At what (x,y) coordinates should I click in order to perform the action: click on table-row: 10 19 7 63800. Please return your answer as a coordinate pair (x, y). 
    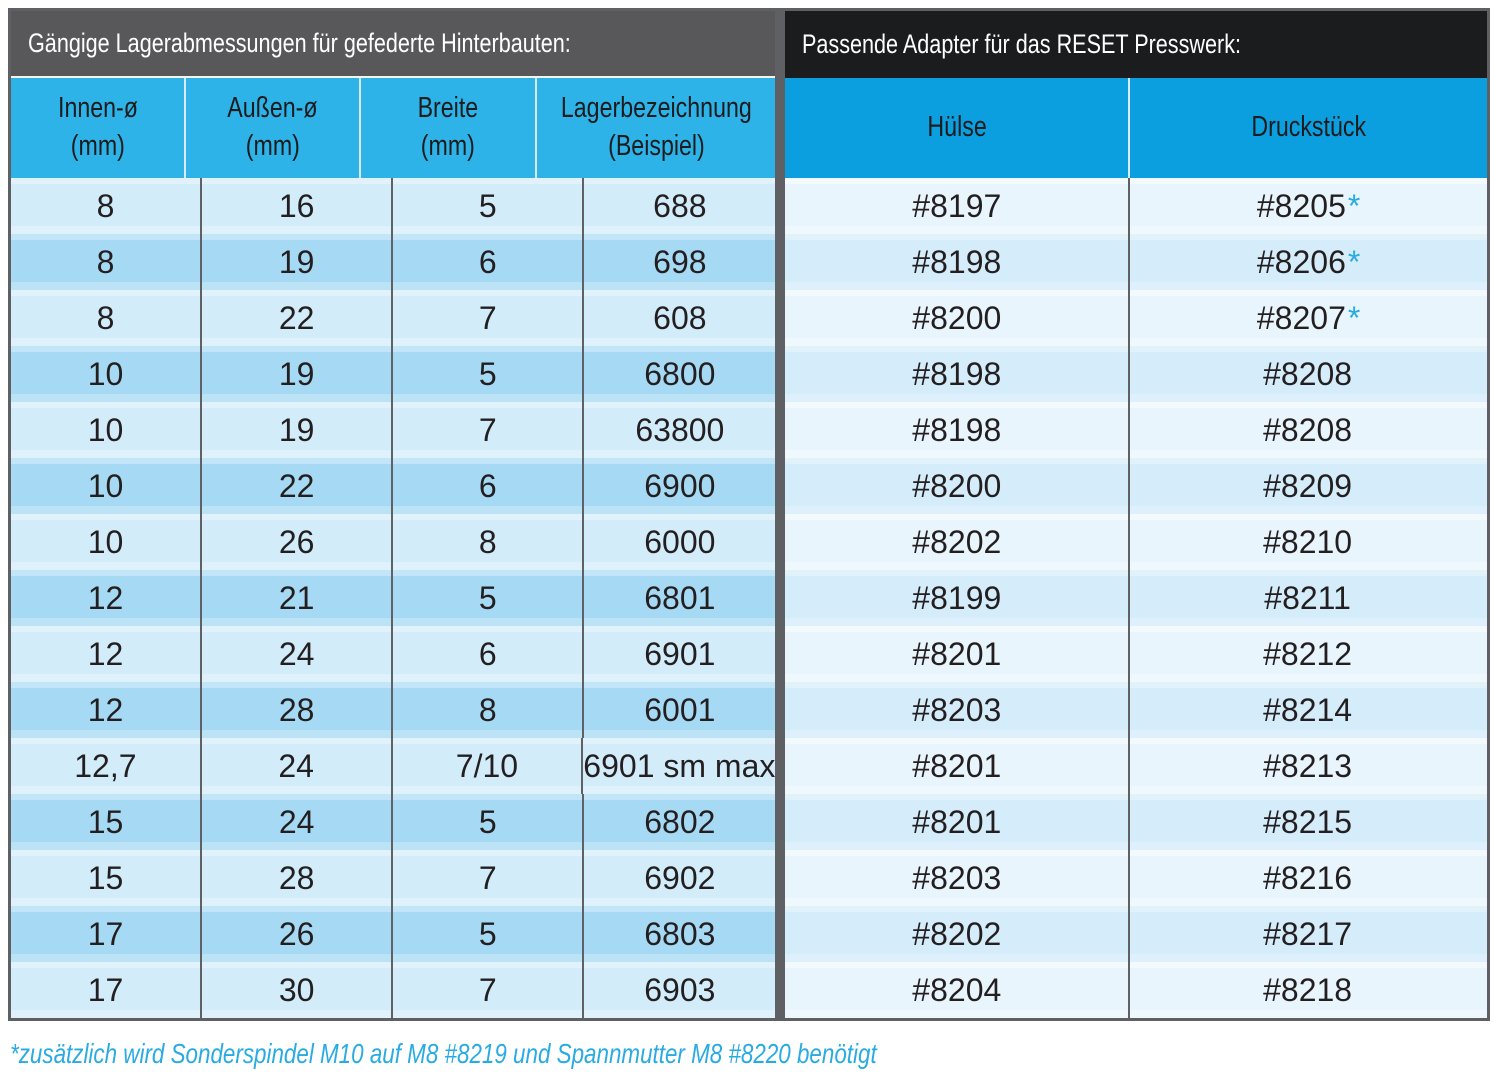
    Looking at the image, I should click on (393, 430).